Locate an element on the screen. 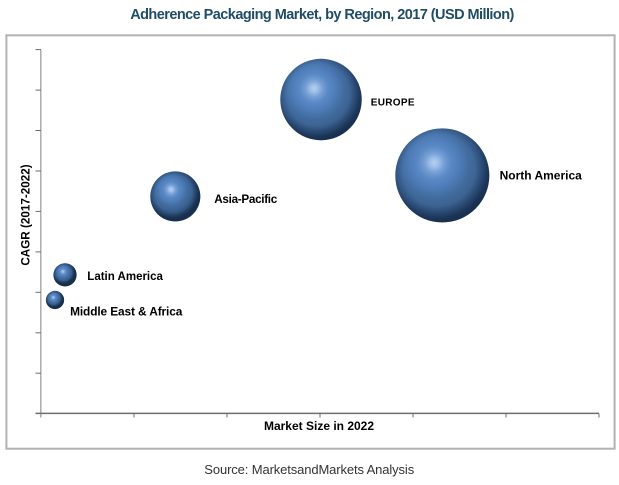  svg-text: Asia-Pacific is located at coordinates (245, 199).